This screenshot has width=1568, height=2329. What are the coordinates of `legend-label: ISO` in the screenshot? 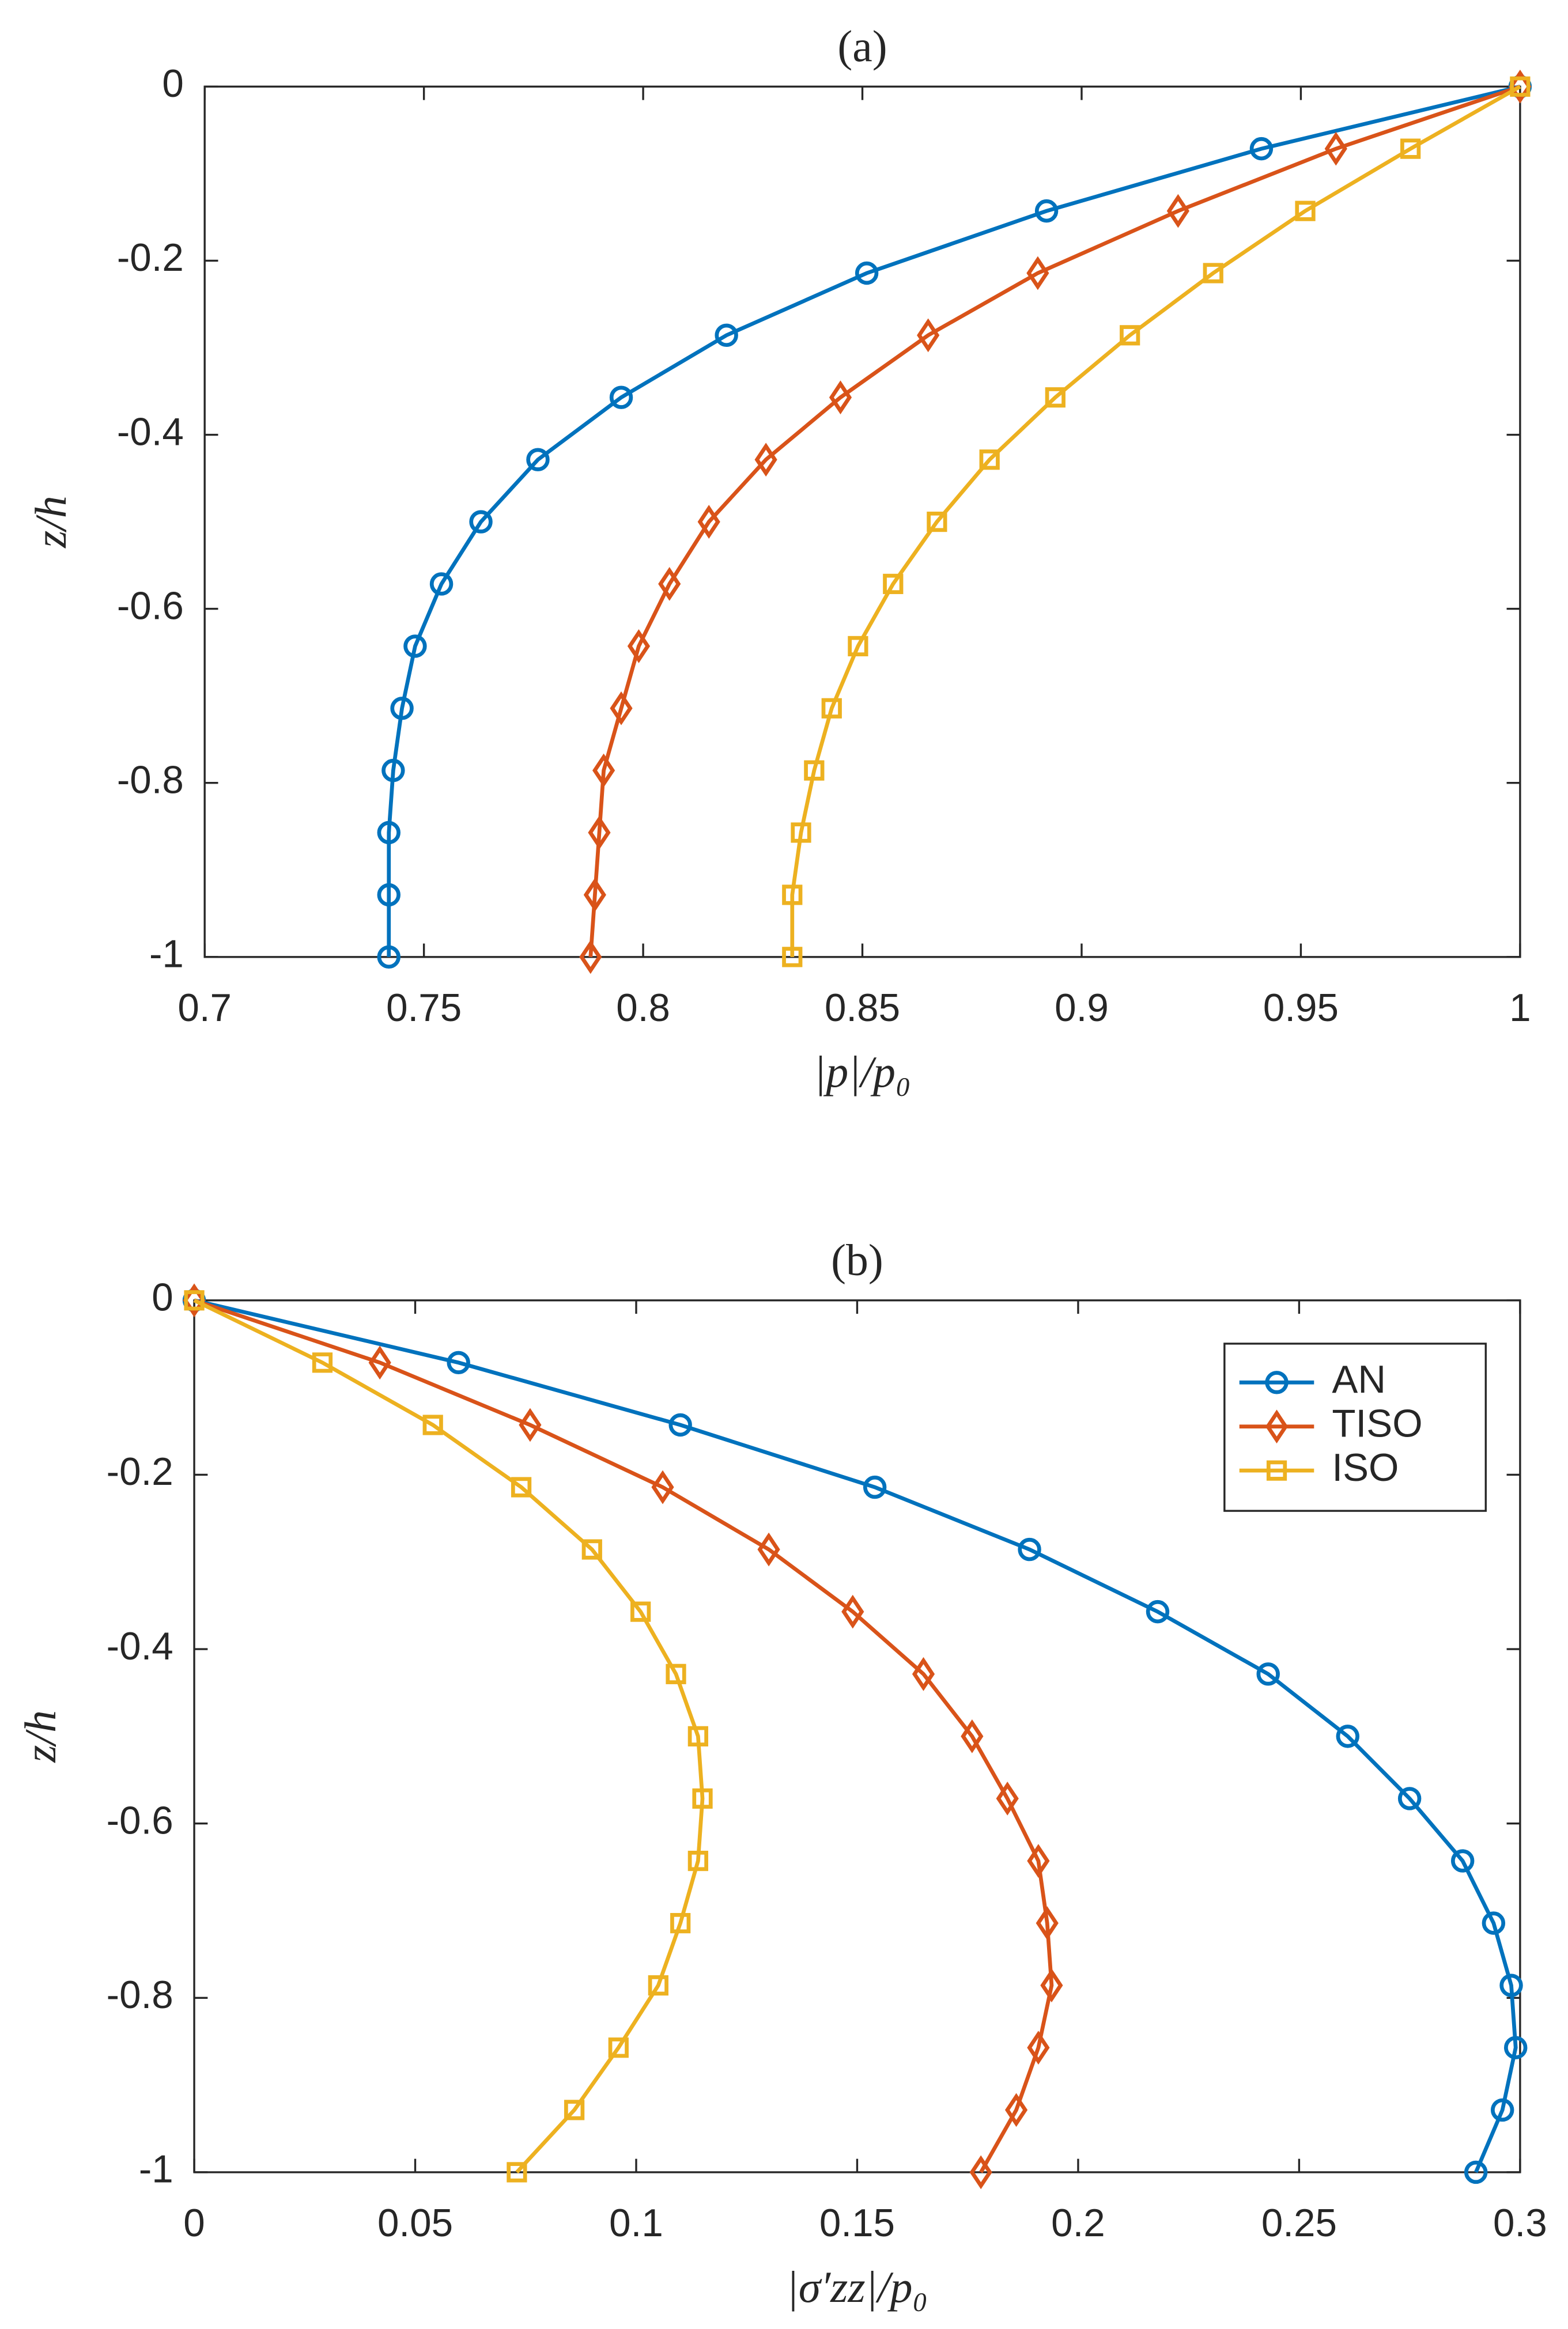 It's located at (1366, 1467).